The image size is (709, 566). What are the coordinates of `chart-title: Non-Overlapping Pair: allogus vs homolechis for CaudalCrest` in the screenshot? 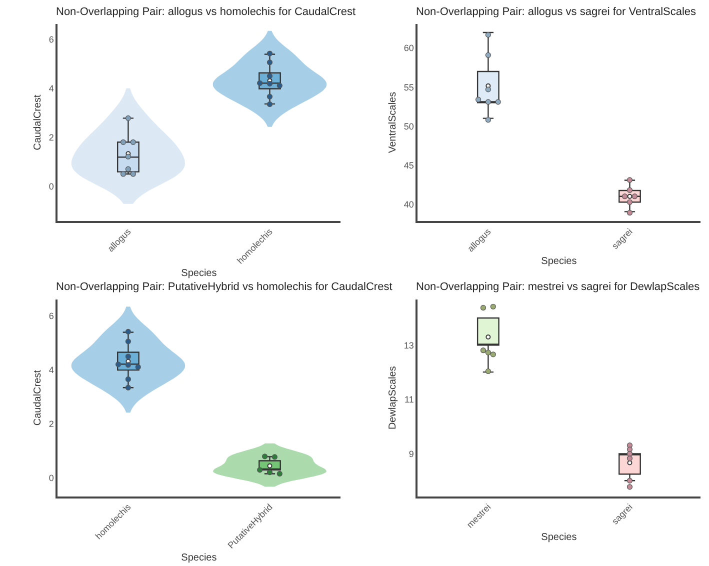 It's located at (206, 12).